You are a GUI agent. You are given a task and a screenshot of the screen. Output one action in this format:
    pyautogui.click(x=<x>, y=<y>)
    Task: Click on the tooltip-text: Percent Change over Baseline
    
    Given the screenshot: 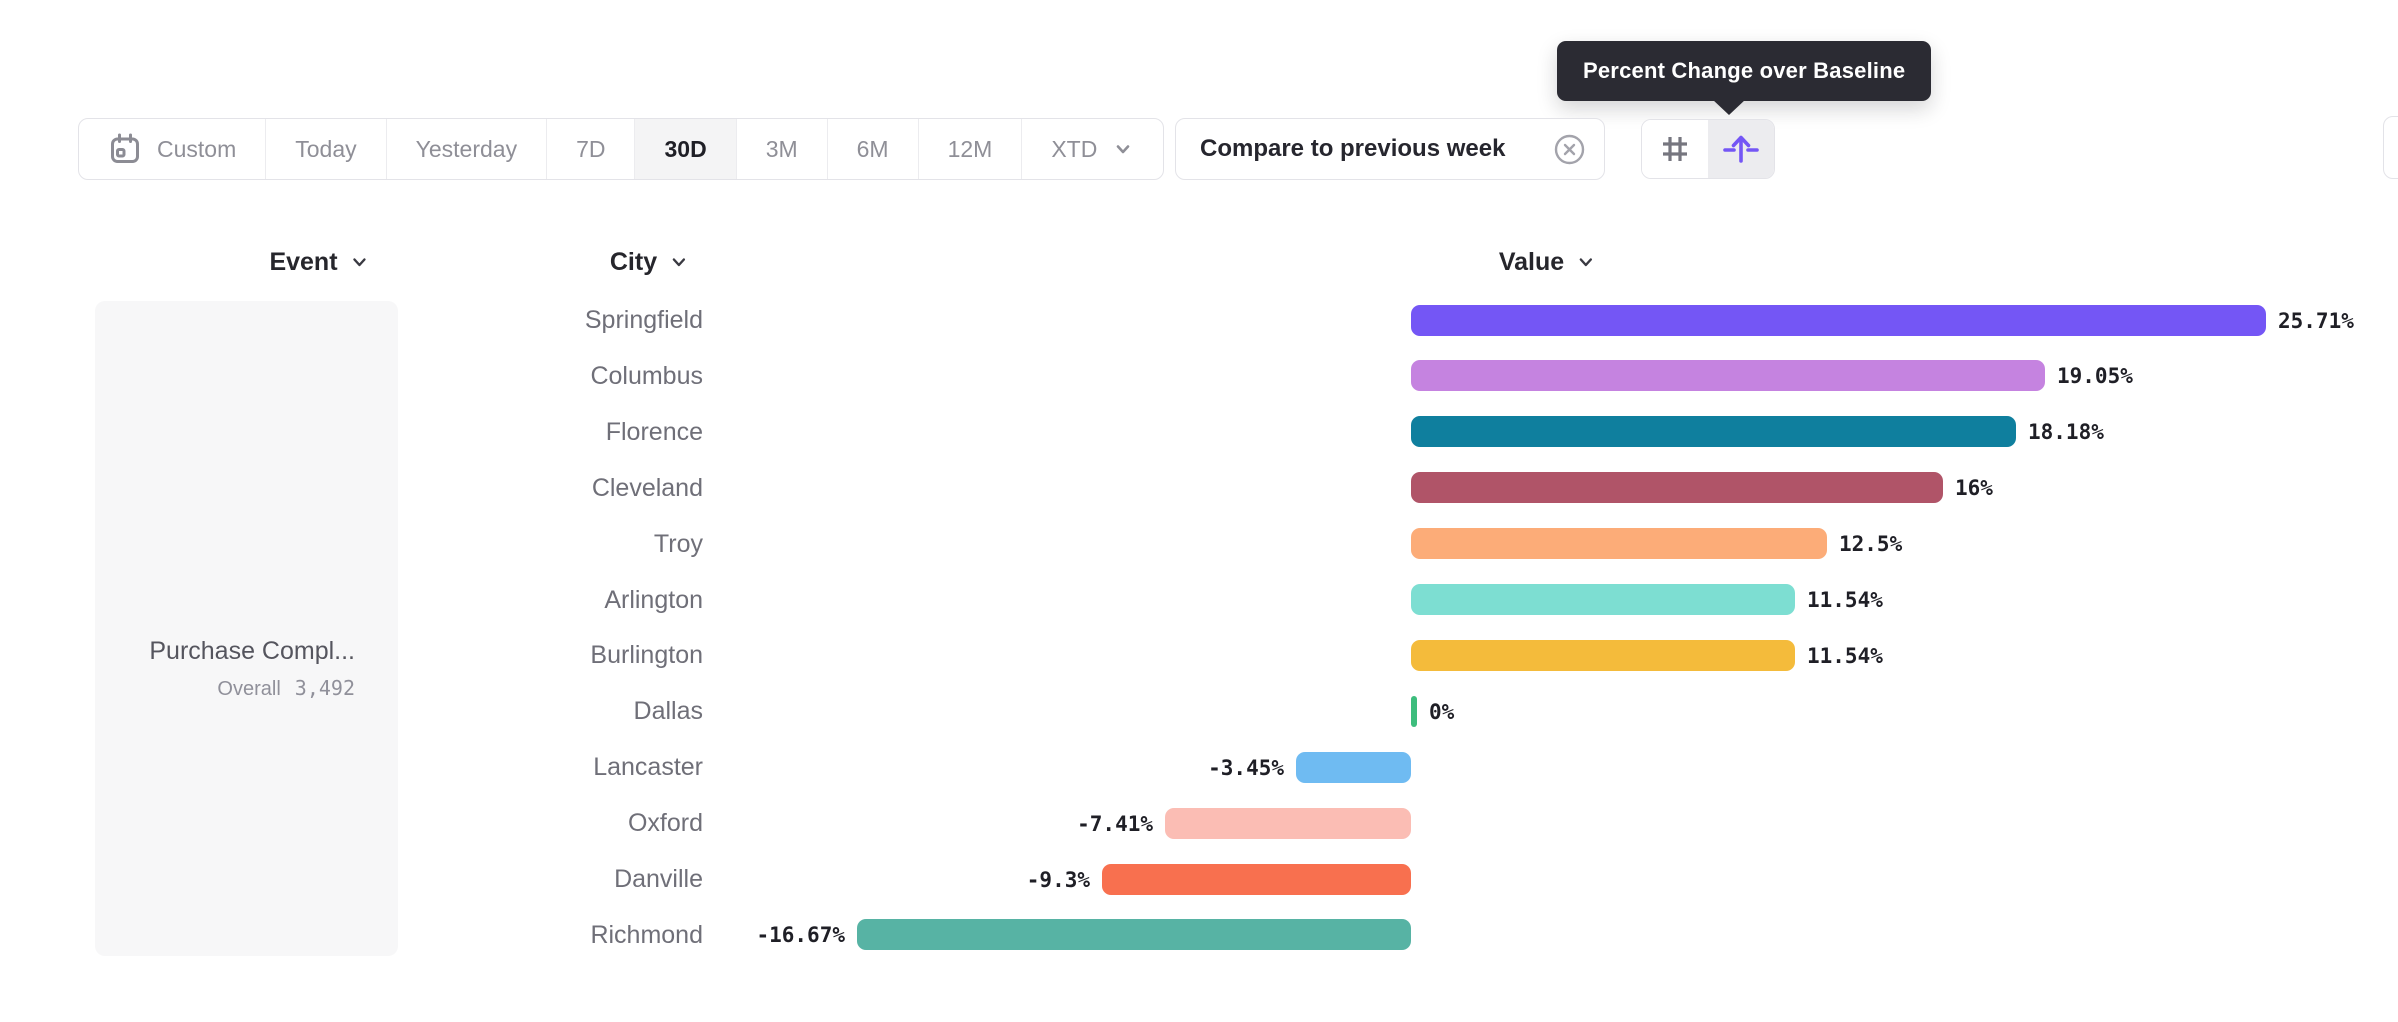 What is the action you would take?
    pyautogui.click(x=1744, y=70)
    